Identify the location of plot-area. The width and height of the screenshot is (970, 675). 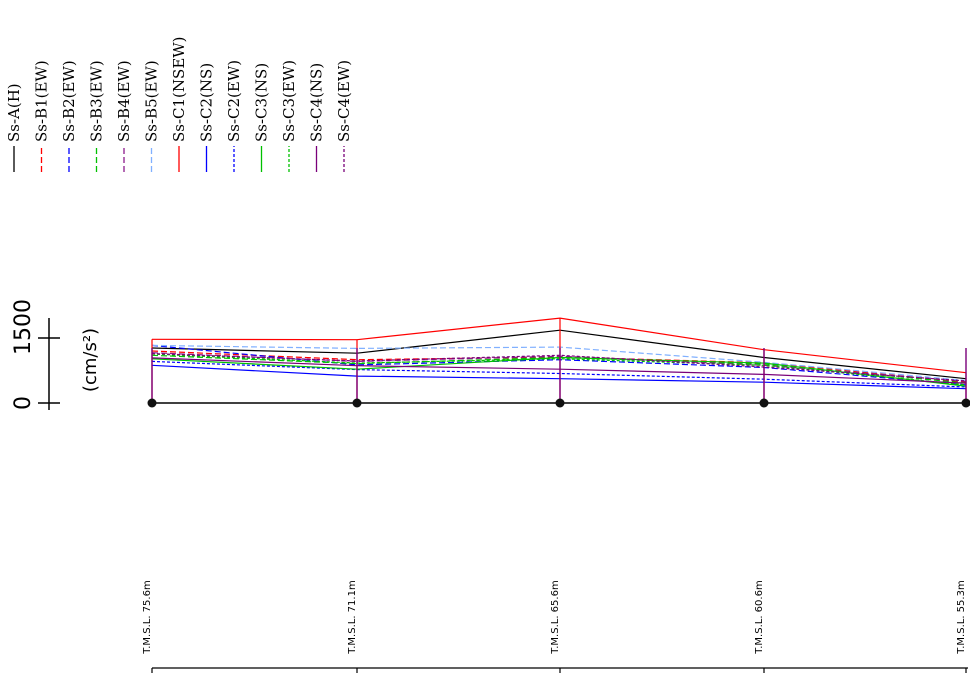
(558, 362).